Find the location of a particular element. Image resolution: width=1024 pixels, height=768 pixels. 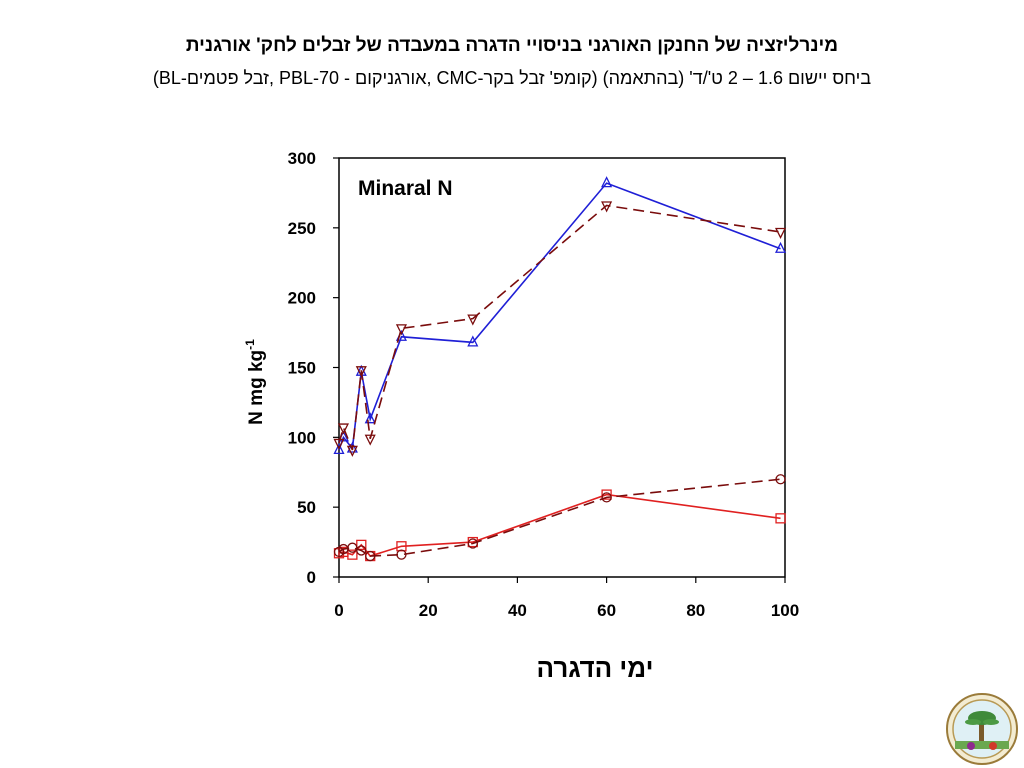

x-tick-label: 80 is located at coordinates (695, 610).